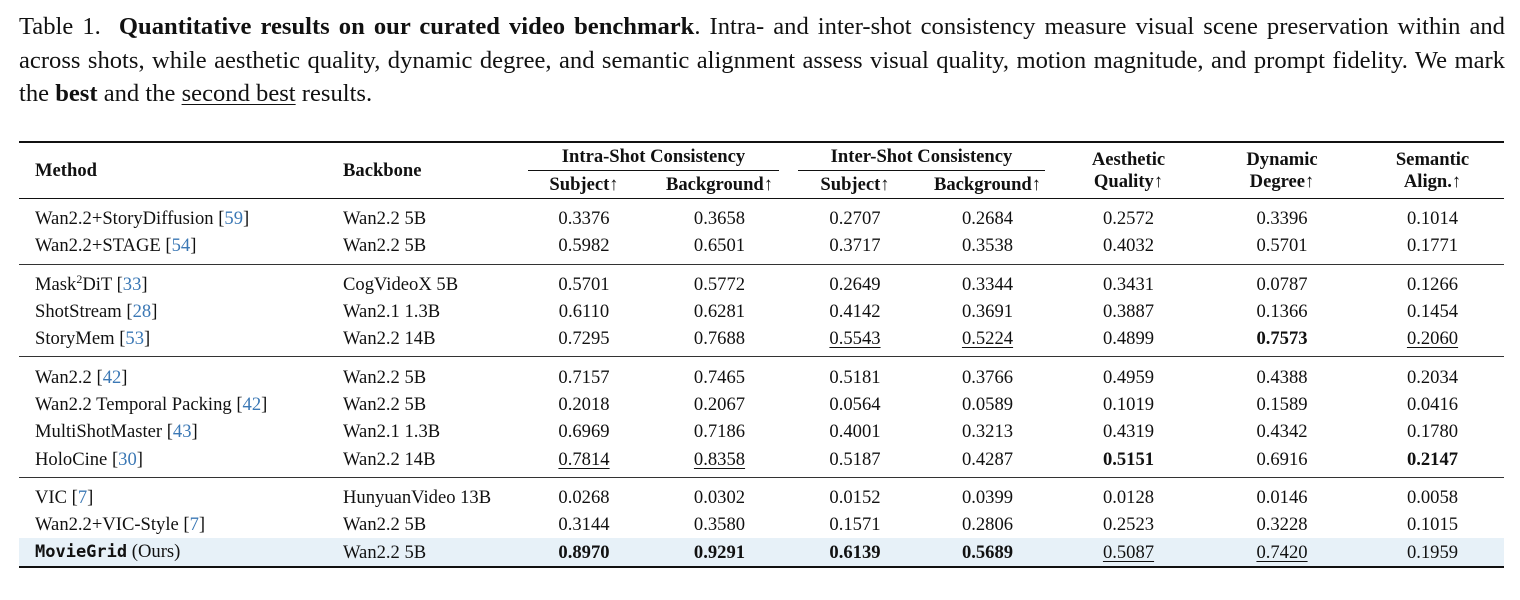 Image resolution: width=1520 pixels, height=600 pixels. What do you see at coordinates (334, 93) in the screenshot?
I see `caption-tail: results.` at bounding box center [334, 93].